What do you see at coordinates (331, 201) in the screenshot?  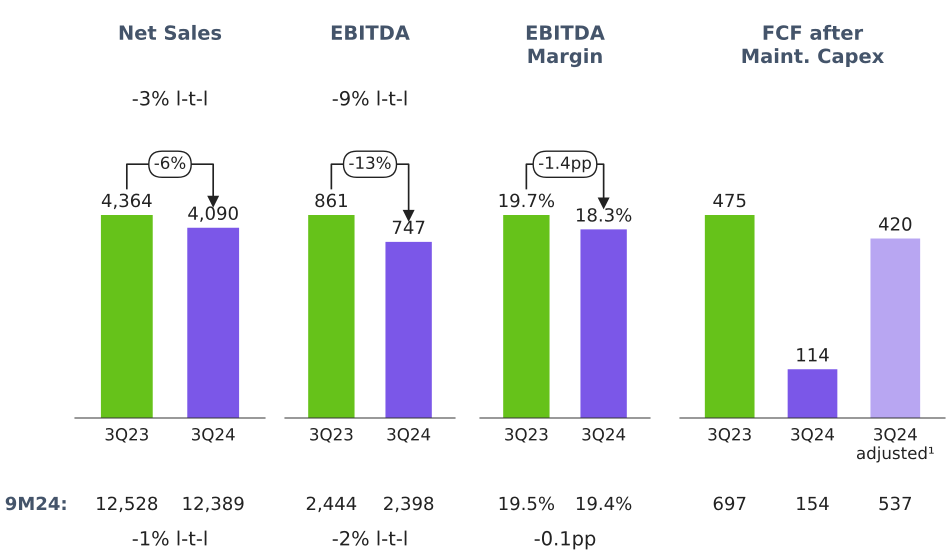 I see `data-label: 861` at bounding box center [331, 201].